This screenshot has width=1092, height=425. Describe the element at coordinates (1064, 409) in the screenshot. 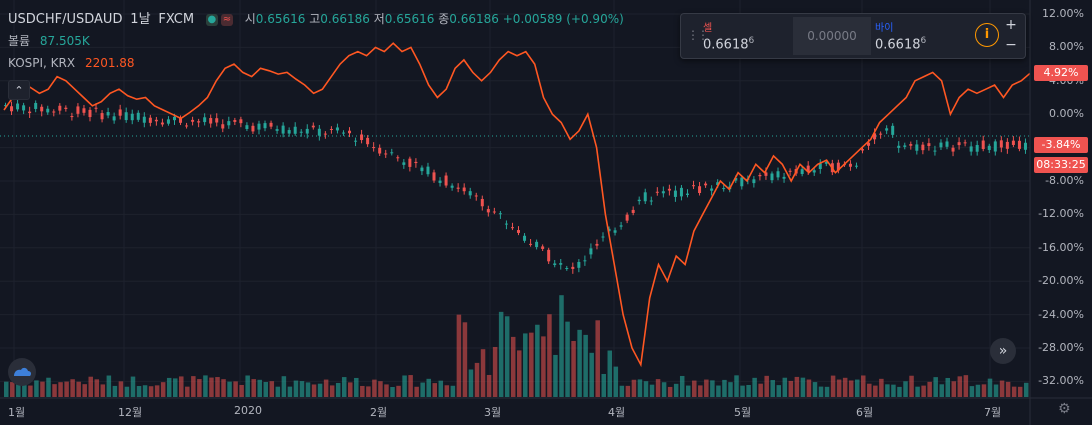

I see `gear-icon: ⚙` at that location.